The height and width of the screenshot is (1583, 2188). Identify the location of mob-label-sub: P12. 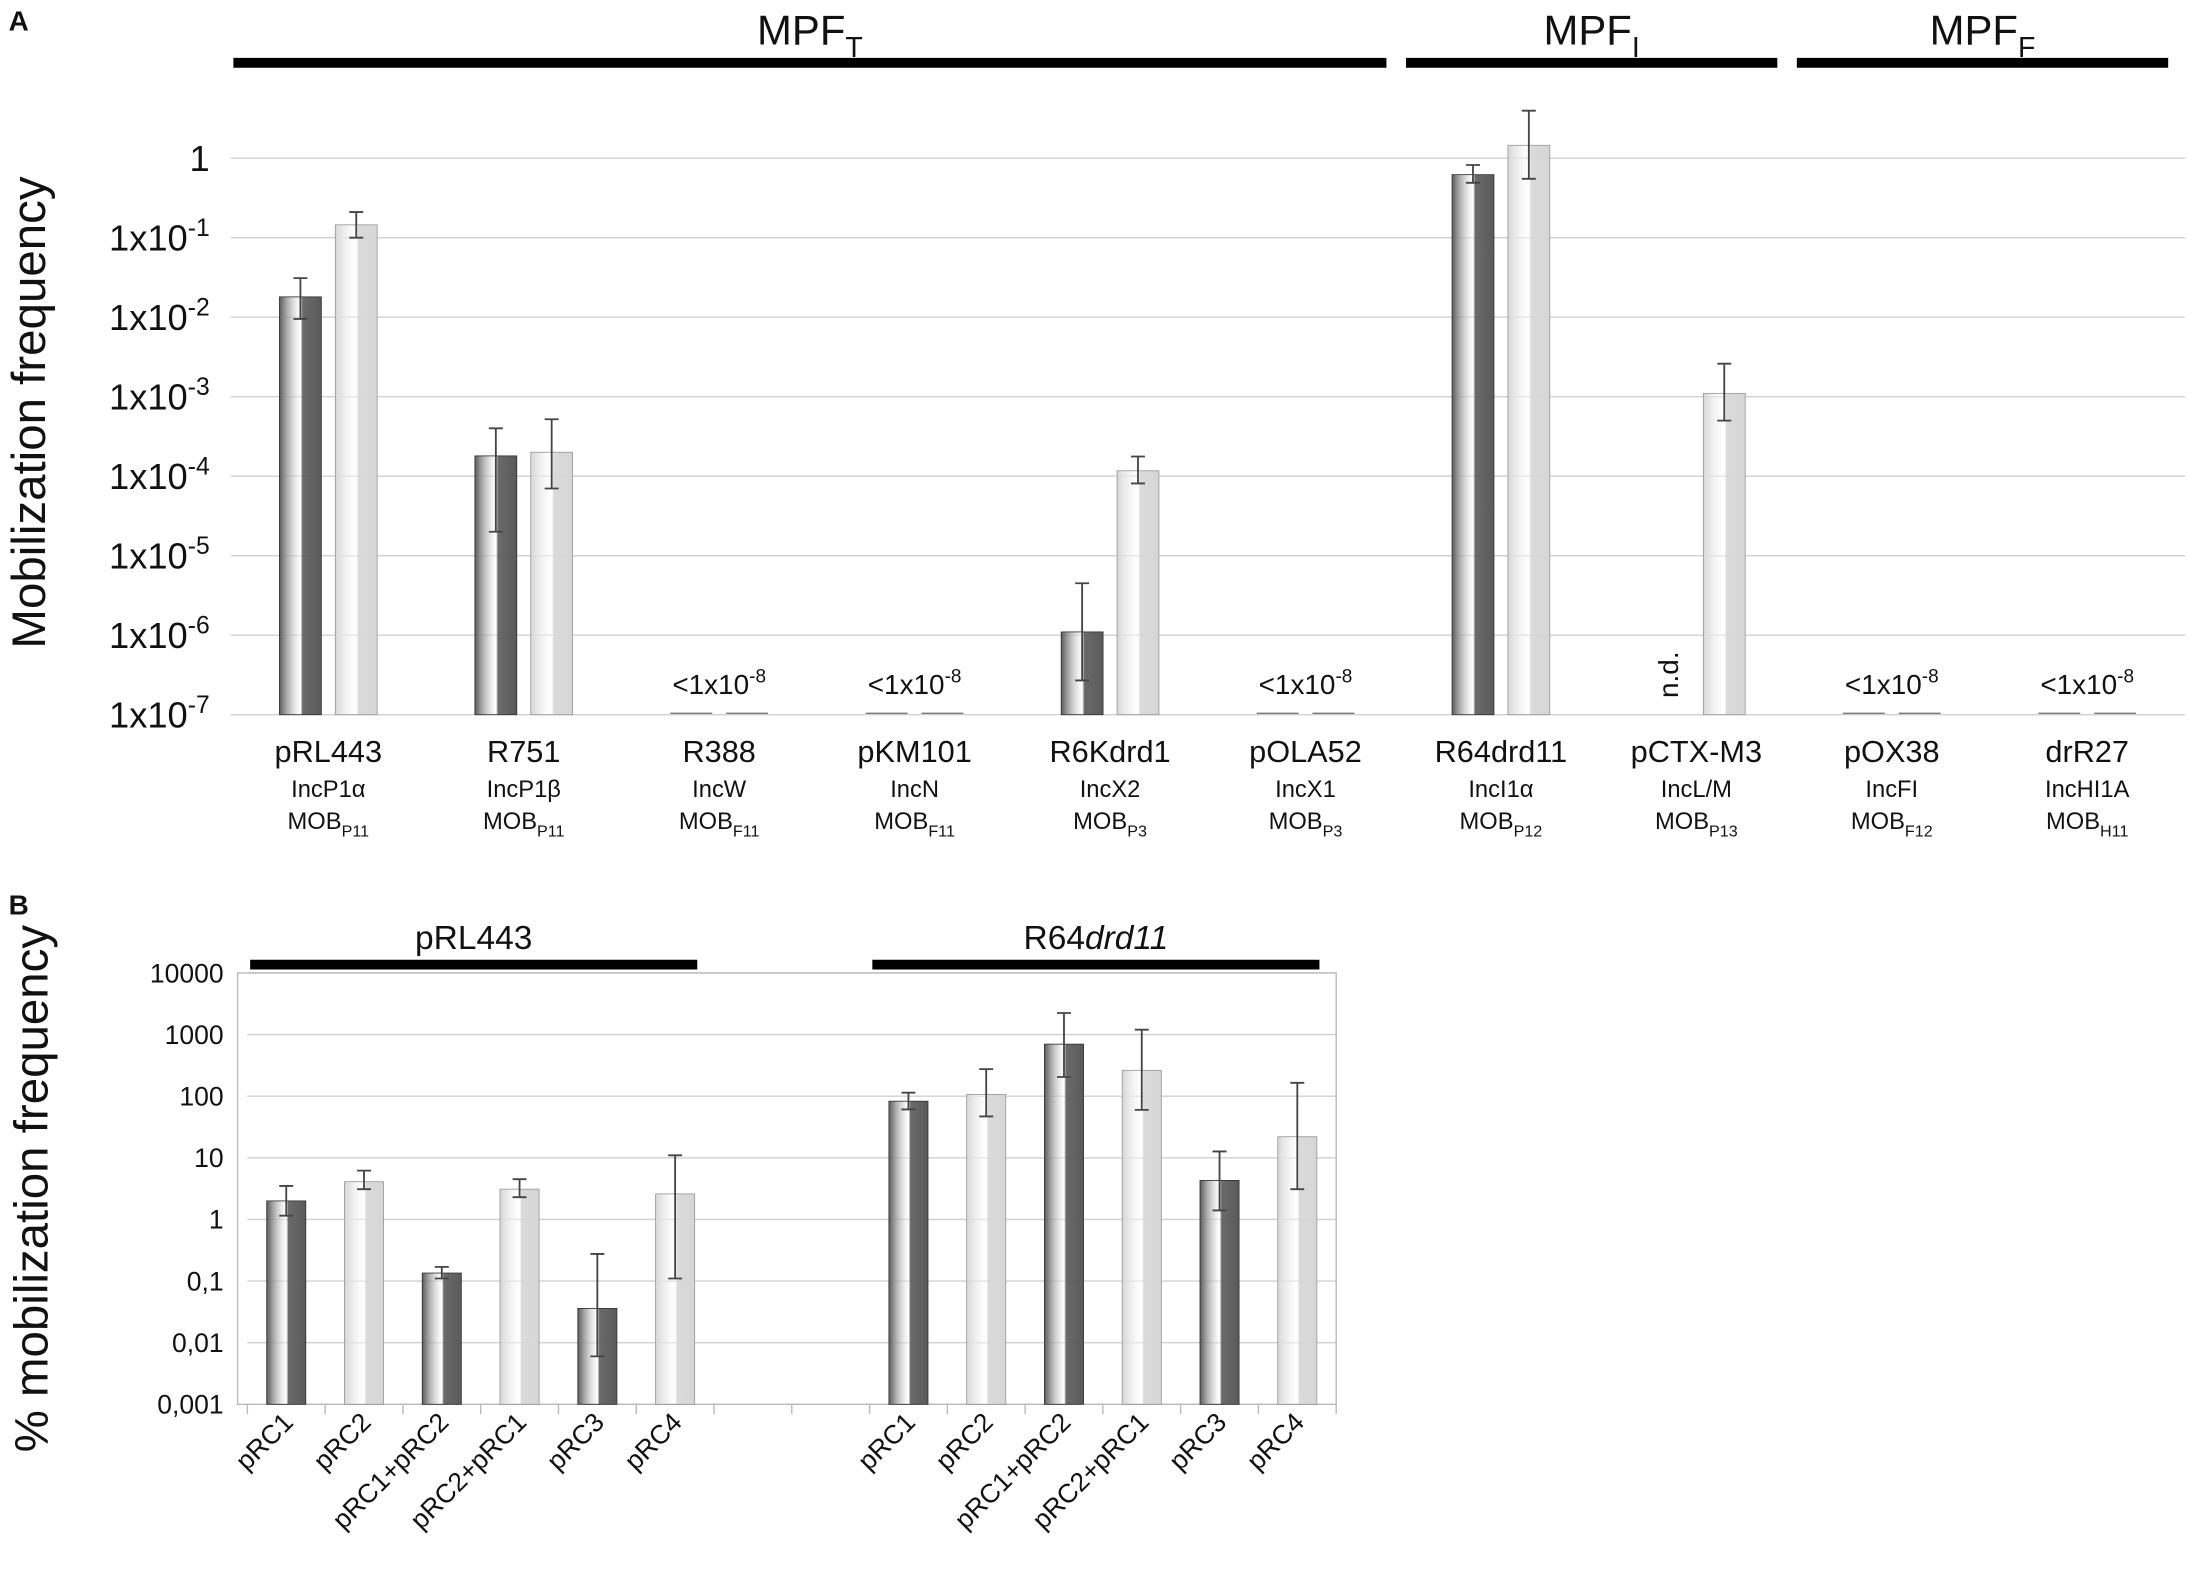
(1528, 831).